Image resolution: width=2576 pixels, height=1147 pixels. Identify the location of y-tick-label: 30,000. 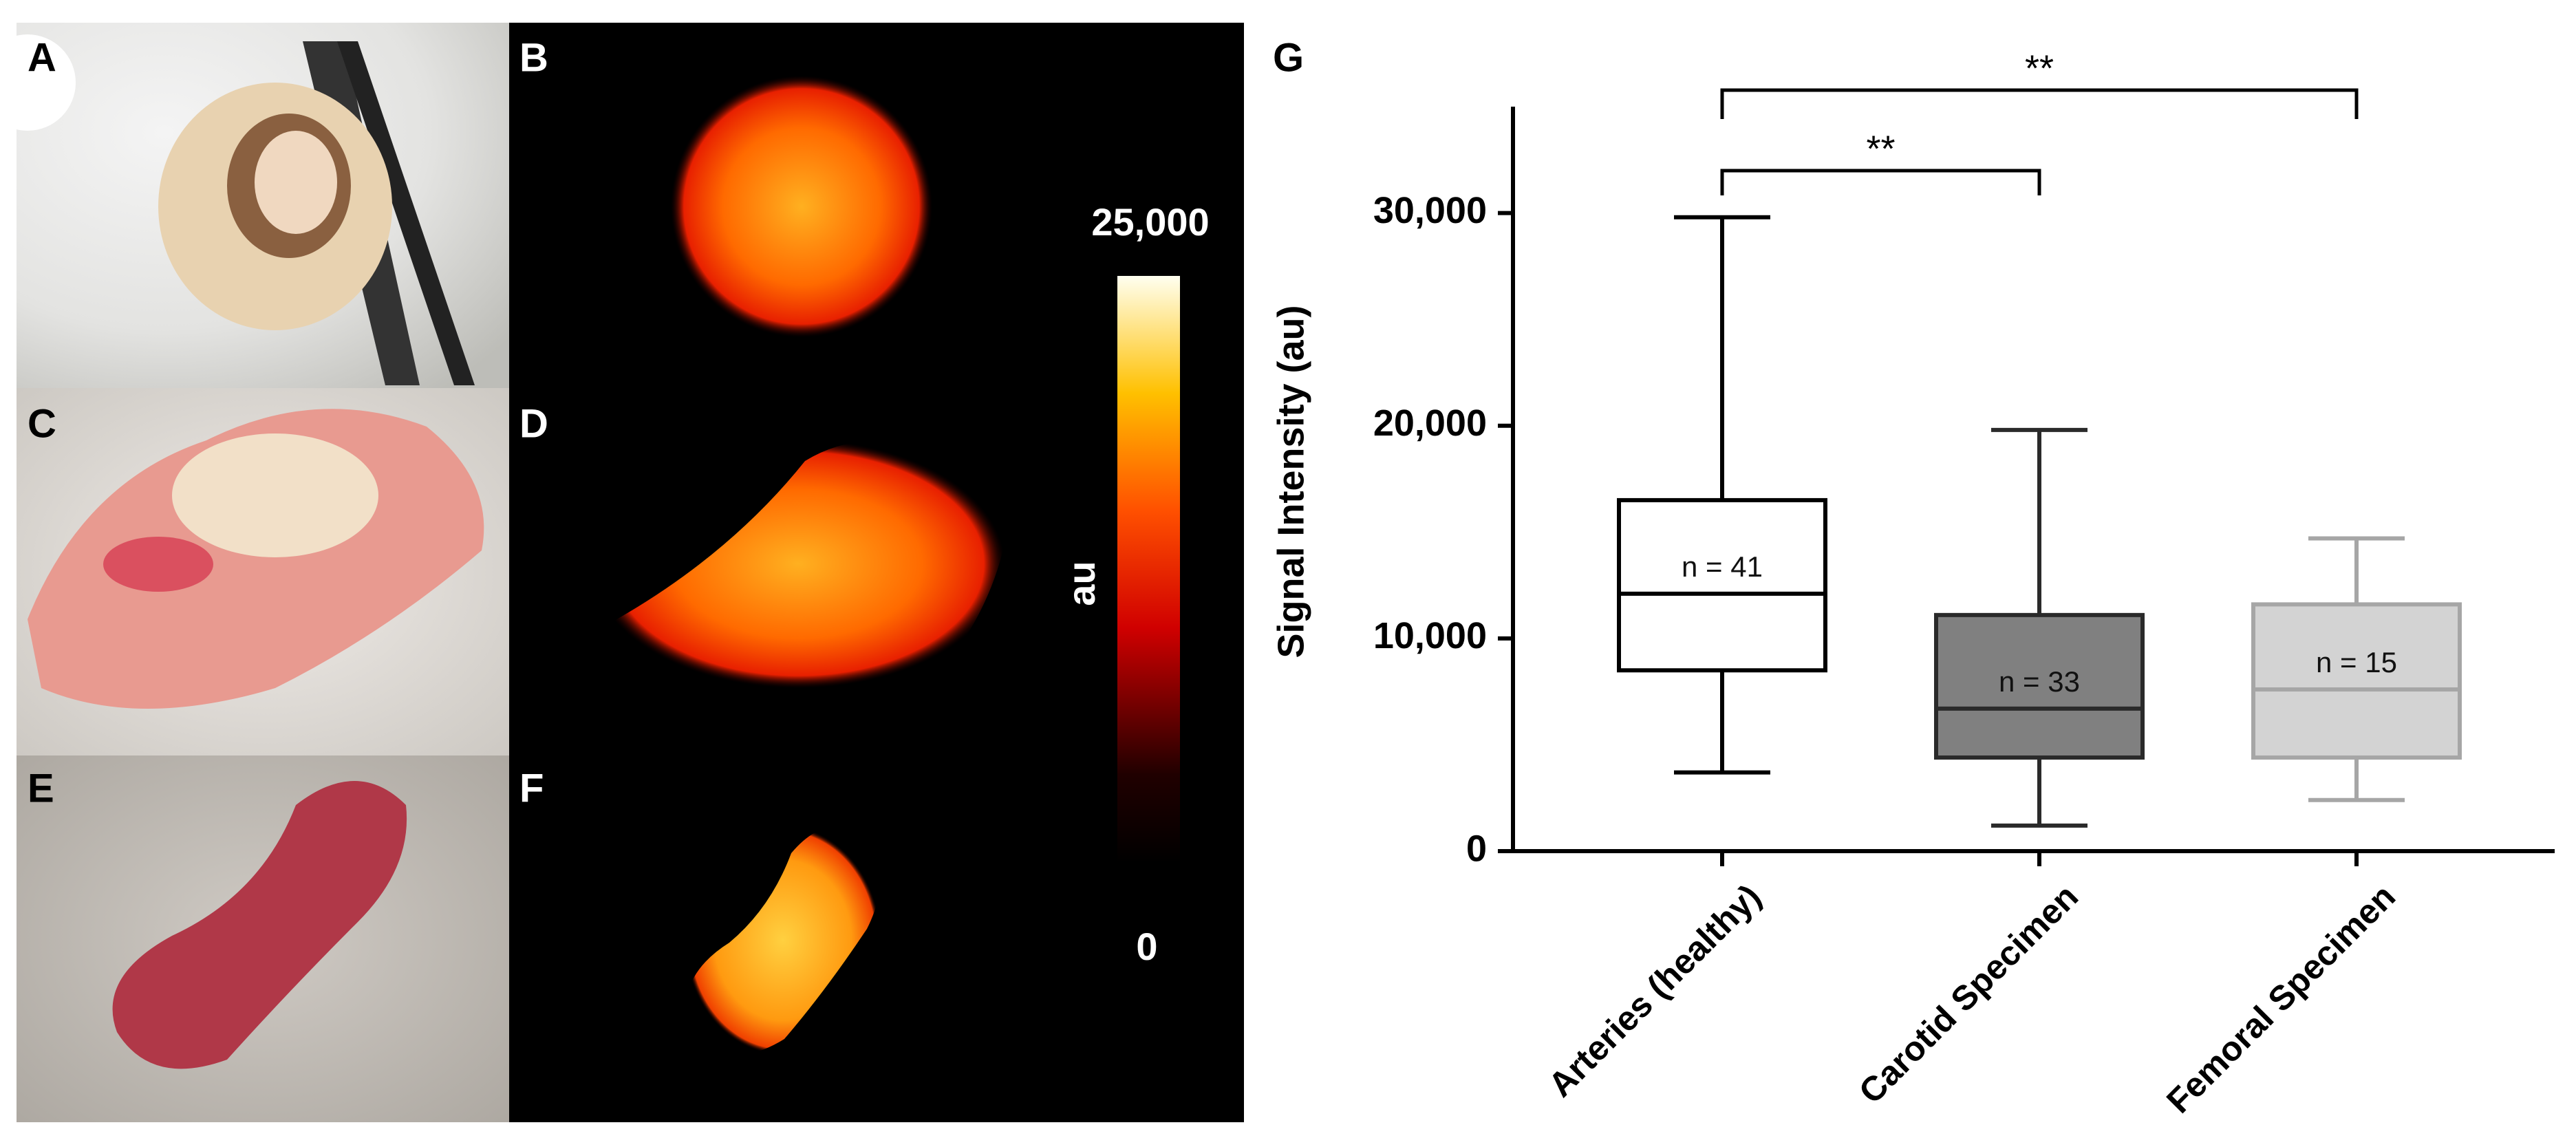
(1430, 210).